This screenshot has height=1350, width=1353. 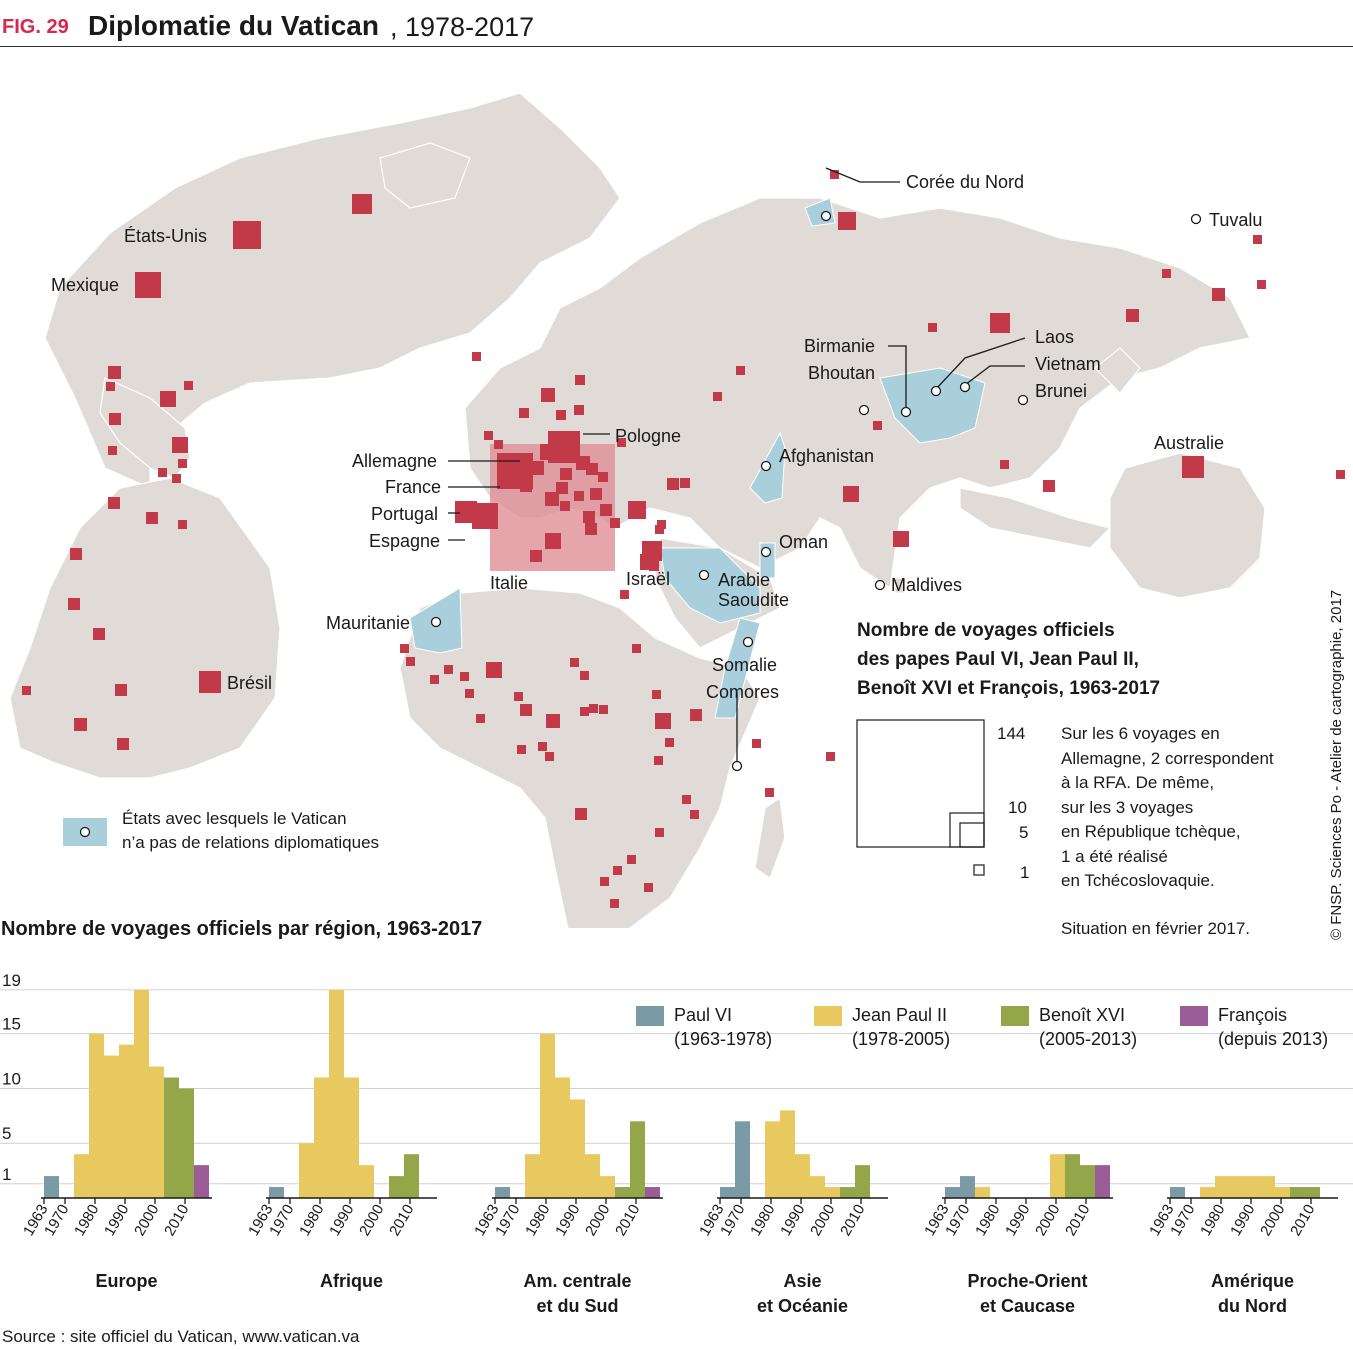 What do you see at coordinates (368, 623) in the screenshot?
I see `label-mauritanie: Mauritanie` at bounding box center [368, 623].